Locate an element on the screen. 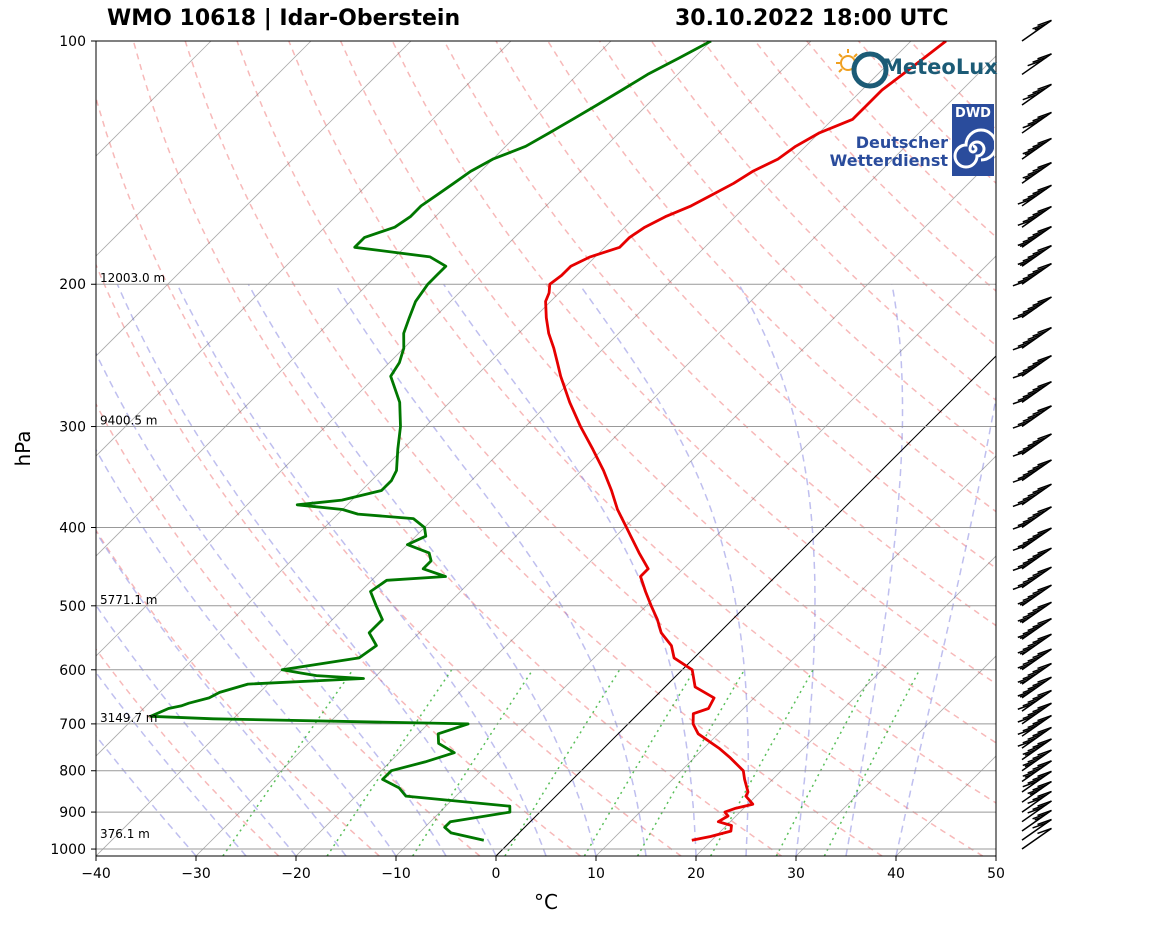 The image size is (1160, 925). barb-staff is located at coordinates (1036, 838).